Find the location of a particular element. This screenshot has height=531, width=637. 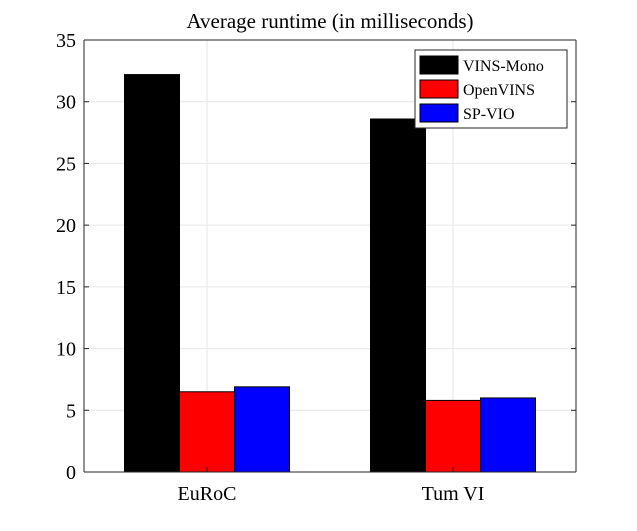

x-tick-label: Tum VI is located at coordinates (453, 494).